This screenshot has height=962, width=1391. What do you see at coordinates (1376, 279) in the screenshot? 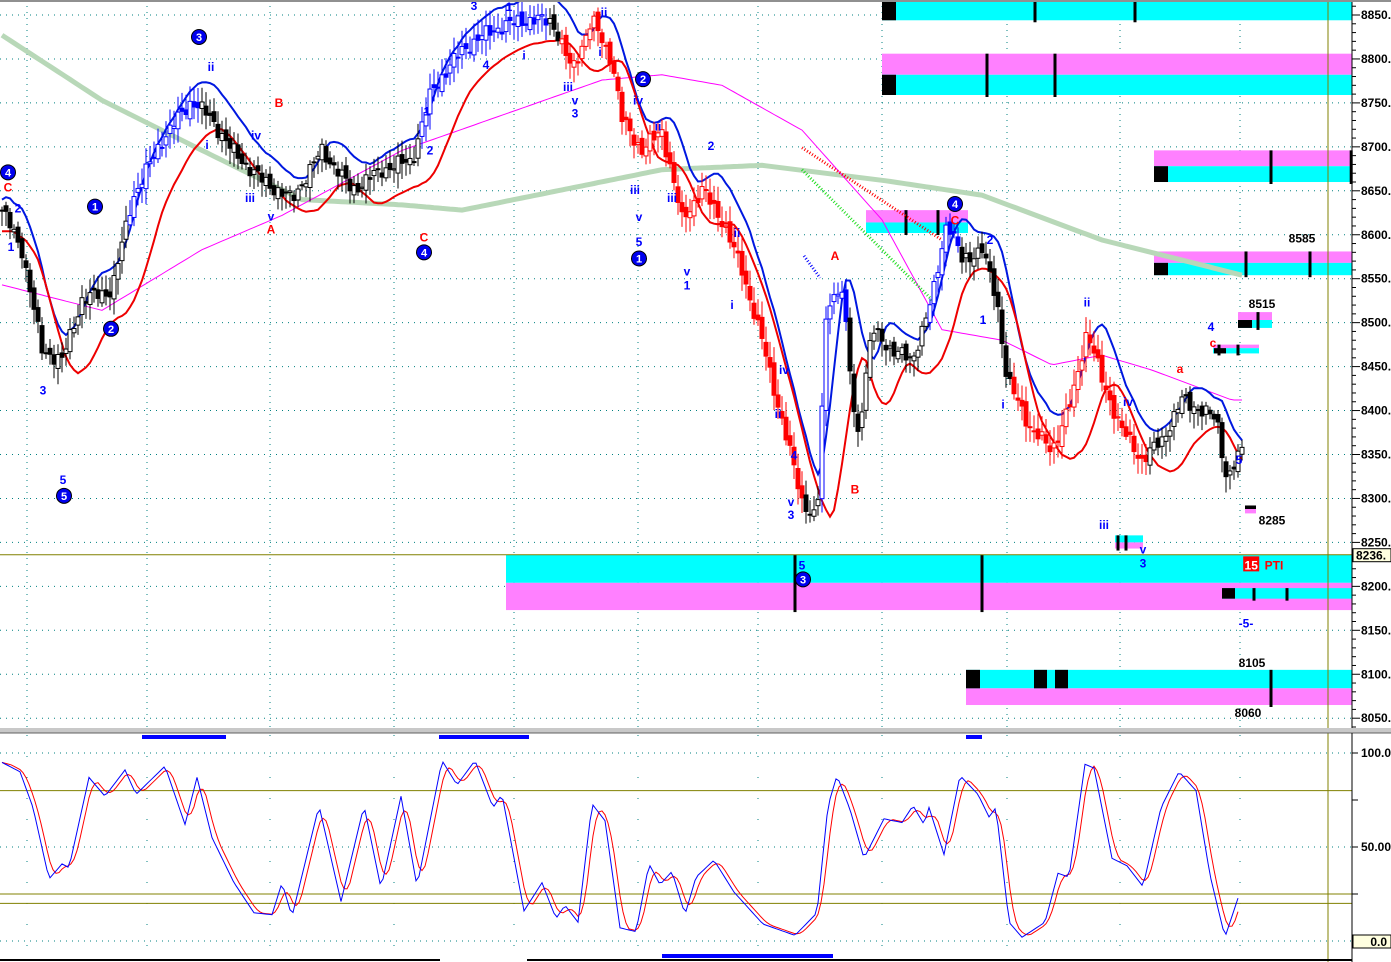
I see `price-tick-label: 8550.` at bounding box center [1376, 279].